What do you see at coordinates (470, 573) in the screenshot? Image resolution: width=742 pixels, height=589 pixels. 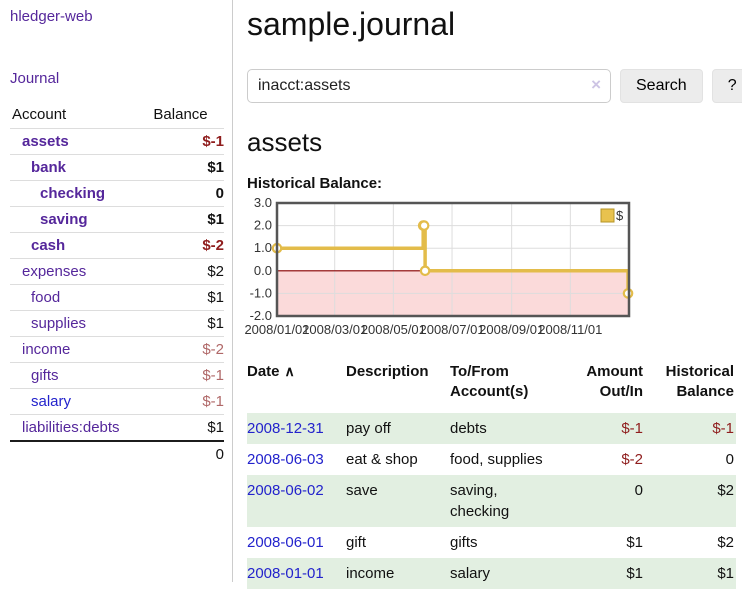 I see `register-accounts: salary` at bounding box center [470, 573].